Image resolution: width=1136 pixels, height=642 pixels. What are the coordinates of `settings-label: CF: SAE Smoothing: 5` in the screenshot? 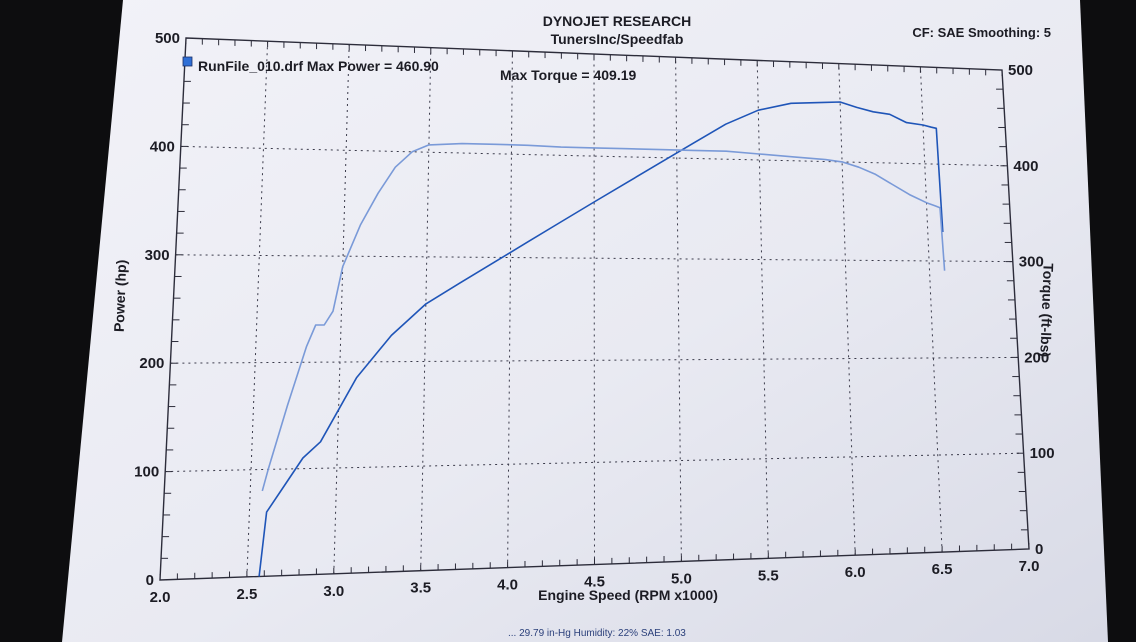 It's located at (981, 32).